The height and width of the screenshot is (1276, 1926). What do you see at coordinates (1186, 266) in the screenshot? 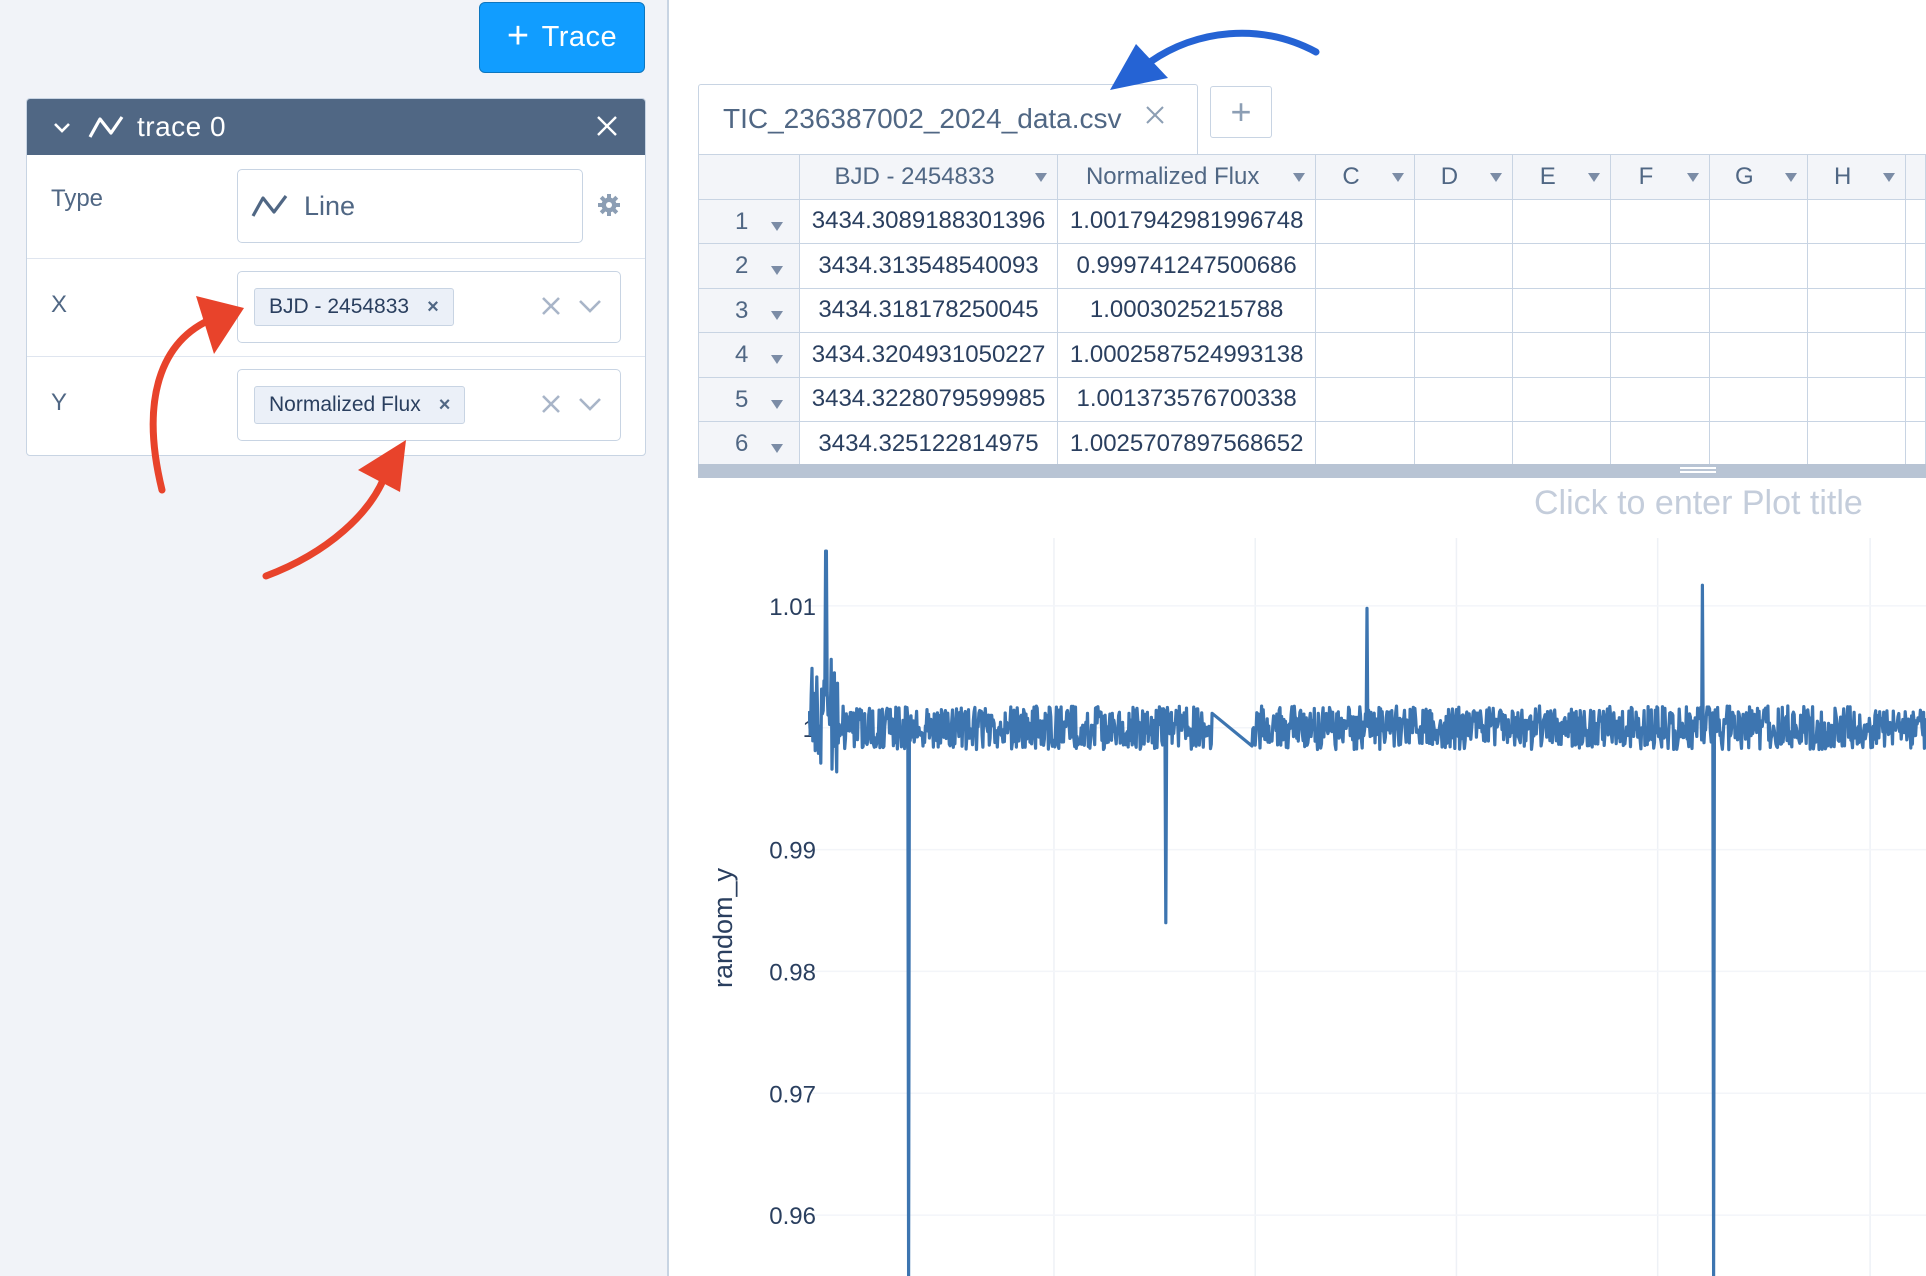
I see `cell: 0.999741247500686` at bounding box center [1186, 266].